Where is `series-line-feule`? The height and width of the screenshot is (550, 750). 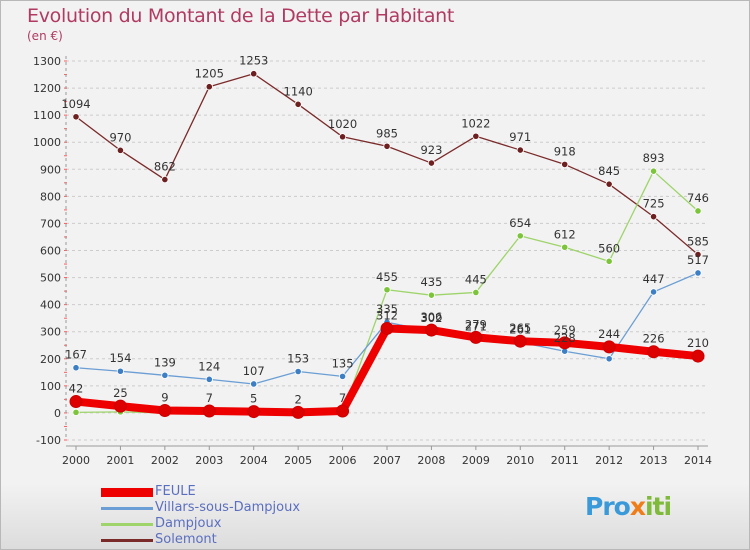
series-line-feule is located at coordinates (387, 370).